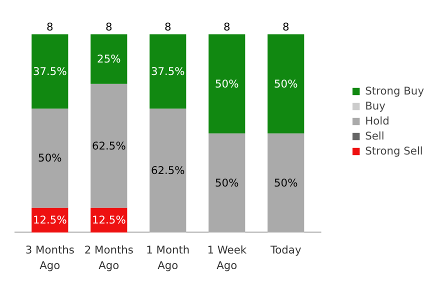 This screenshot has width=440, height=300. What do you see at coordinates (227, 258) in the screenshot?
I see `x-tick-label: 1 Week Ago` at bounding box center [227, 258].